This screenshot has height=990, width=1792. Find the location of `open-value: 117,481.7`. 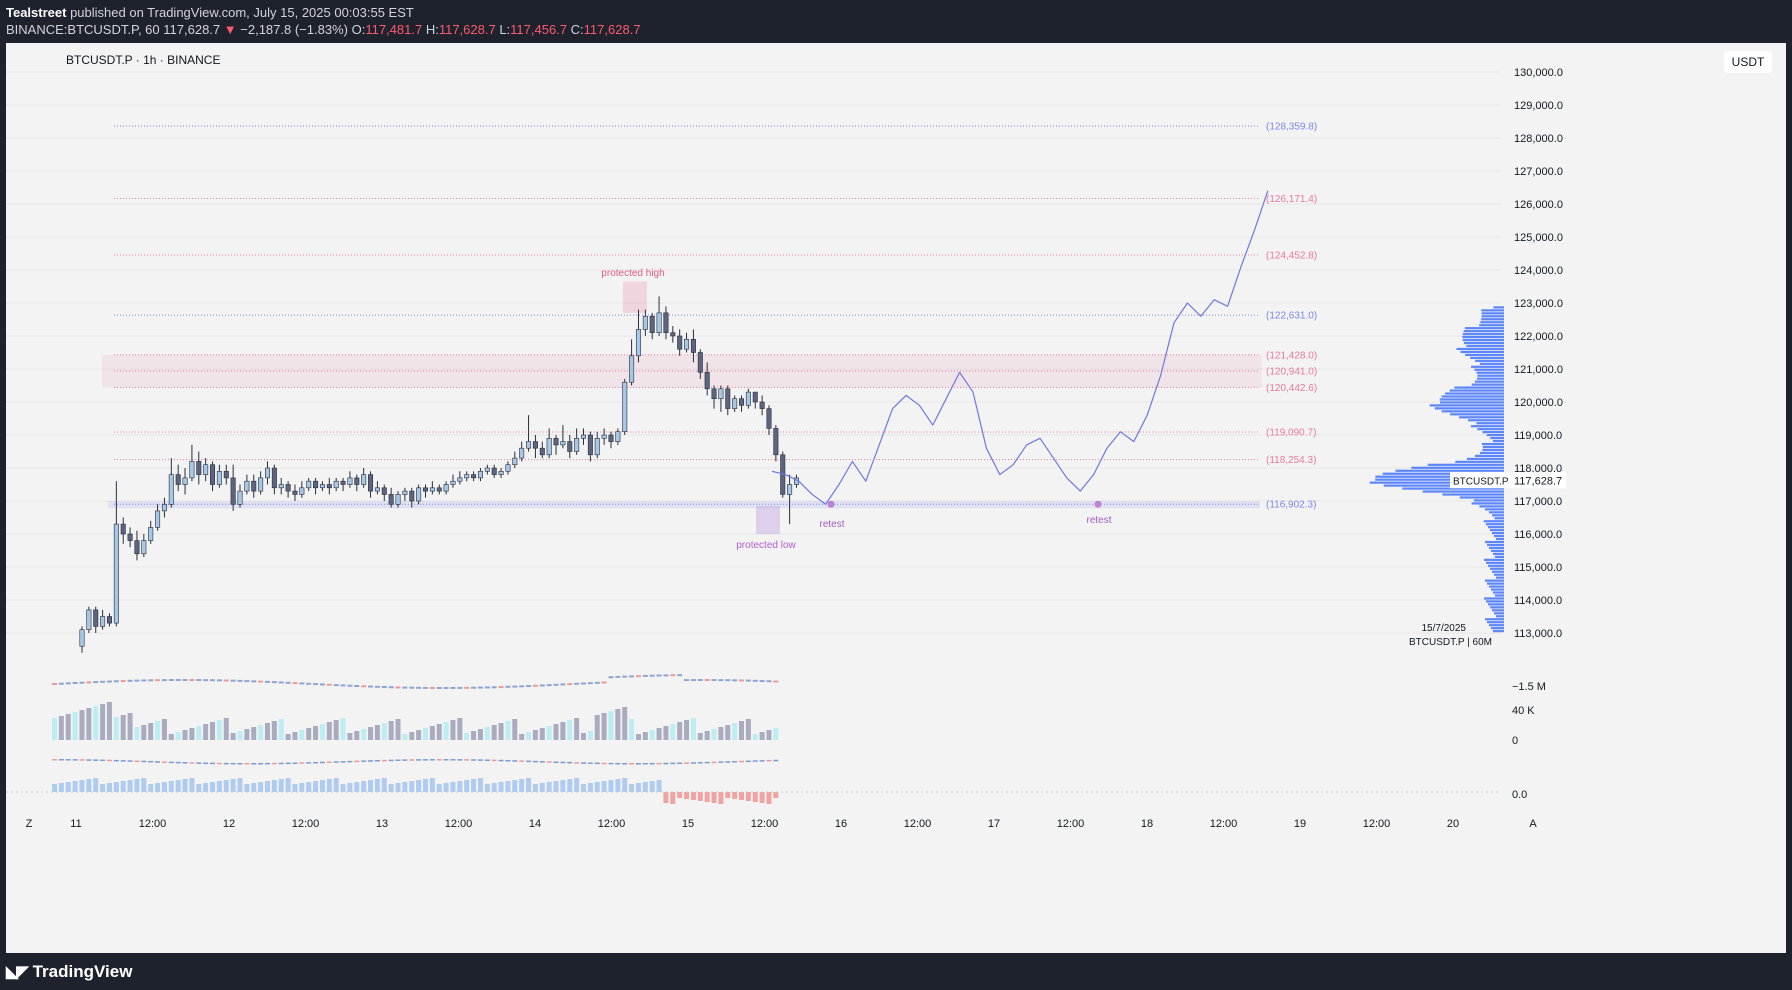

open-value: 117,481.7 is located at coordinates (394, 29).